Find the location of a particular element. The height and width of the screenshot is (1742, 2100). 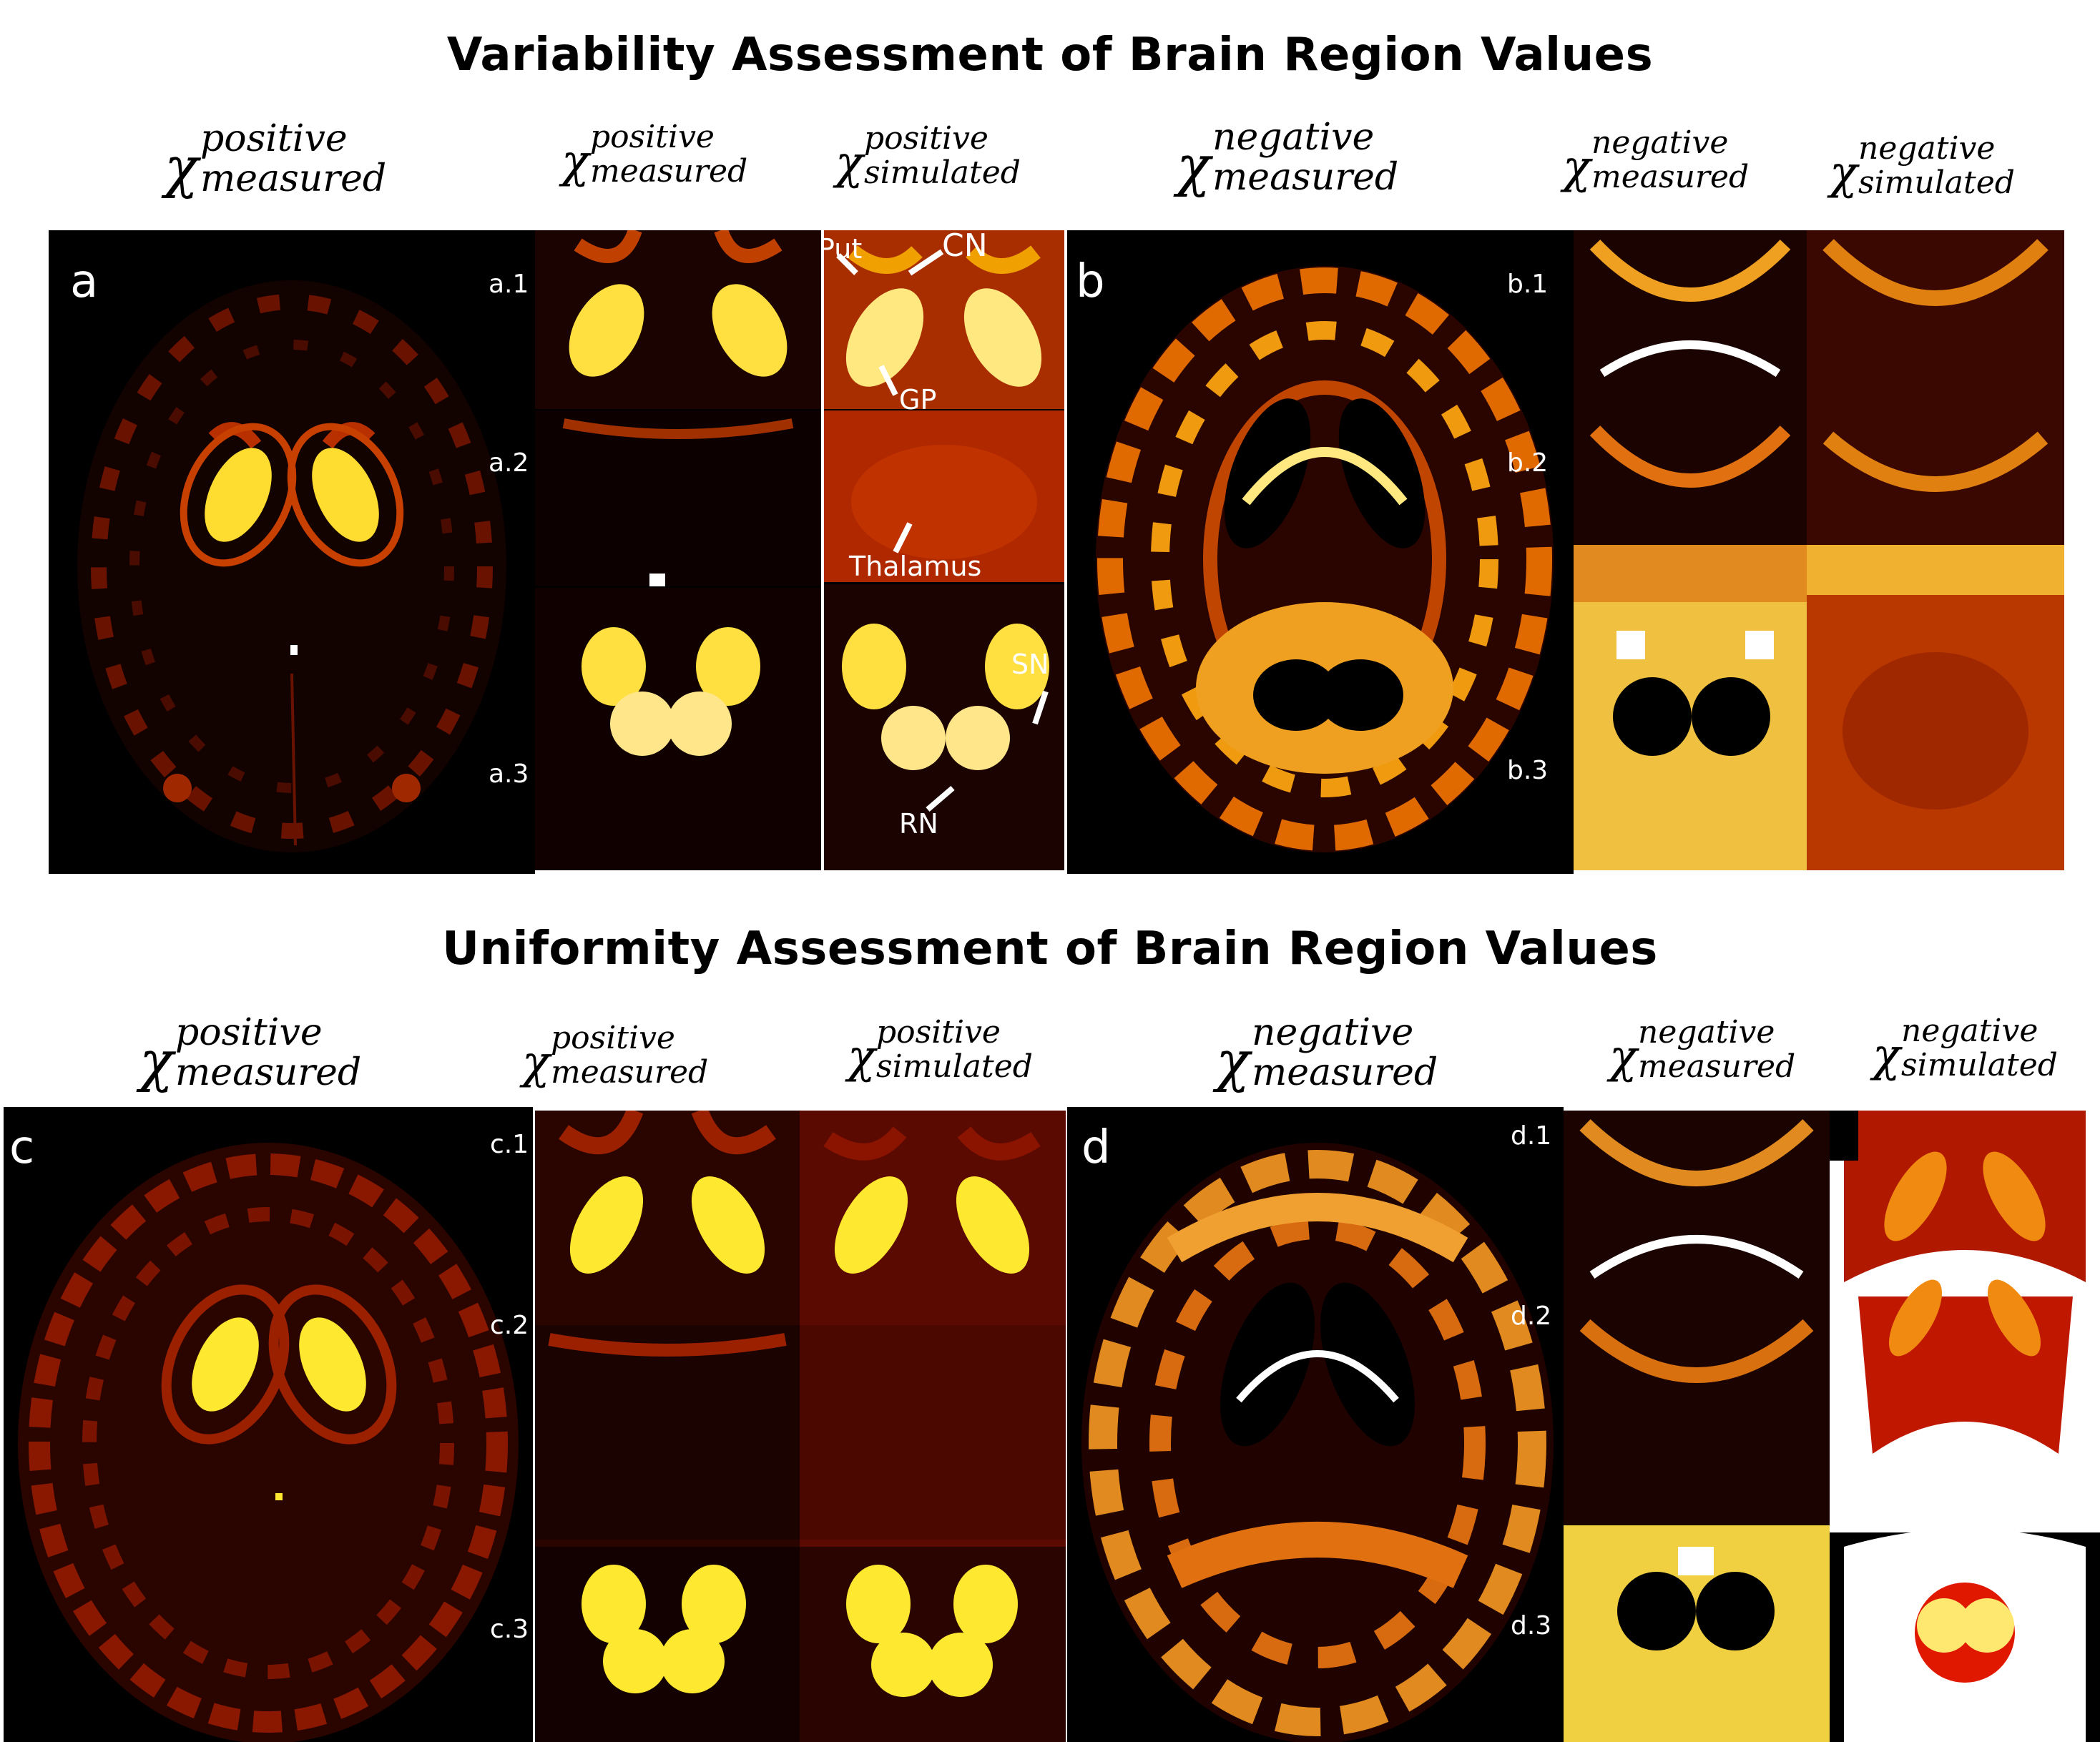

panel-c-zoom-measured is located at coordinates (667, 1426).